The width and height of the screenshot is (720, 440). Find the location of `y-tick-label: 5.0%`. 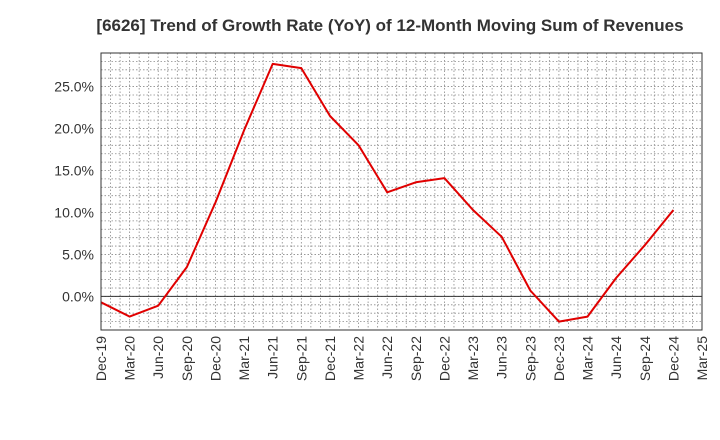

y-tick-label: 5.0% is located at coordinates (78, 254).